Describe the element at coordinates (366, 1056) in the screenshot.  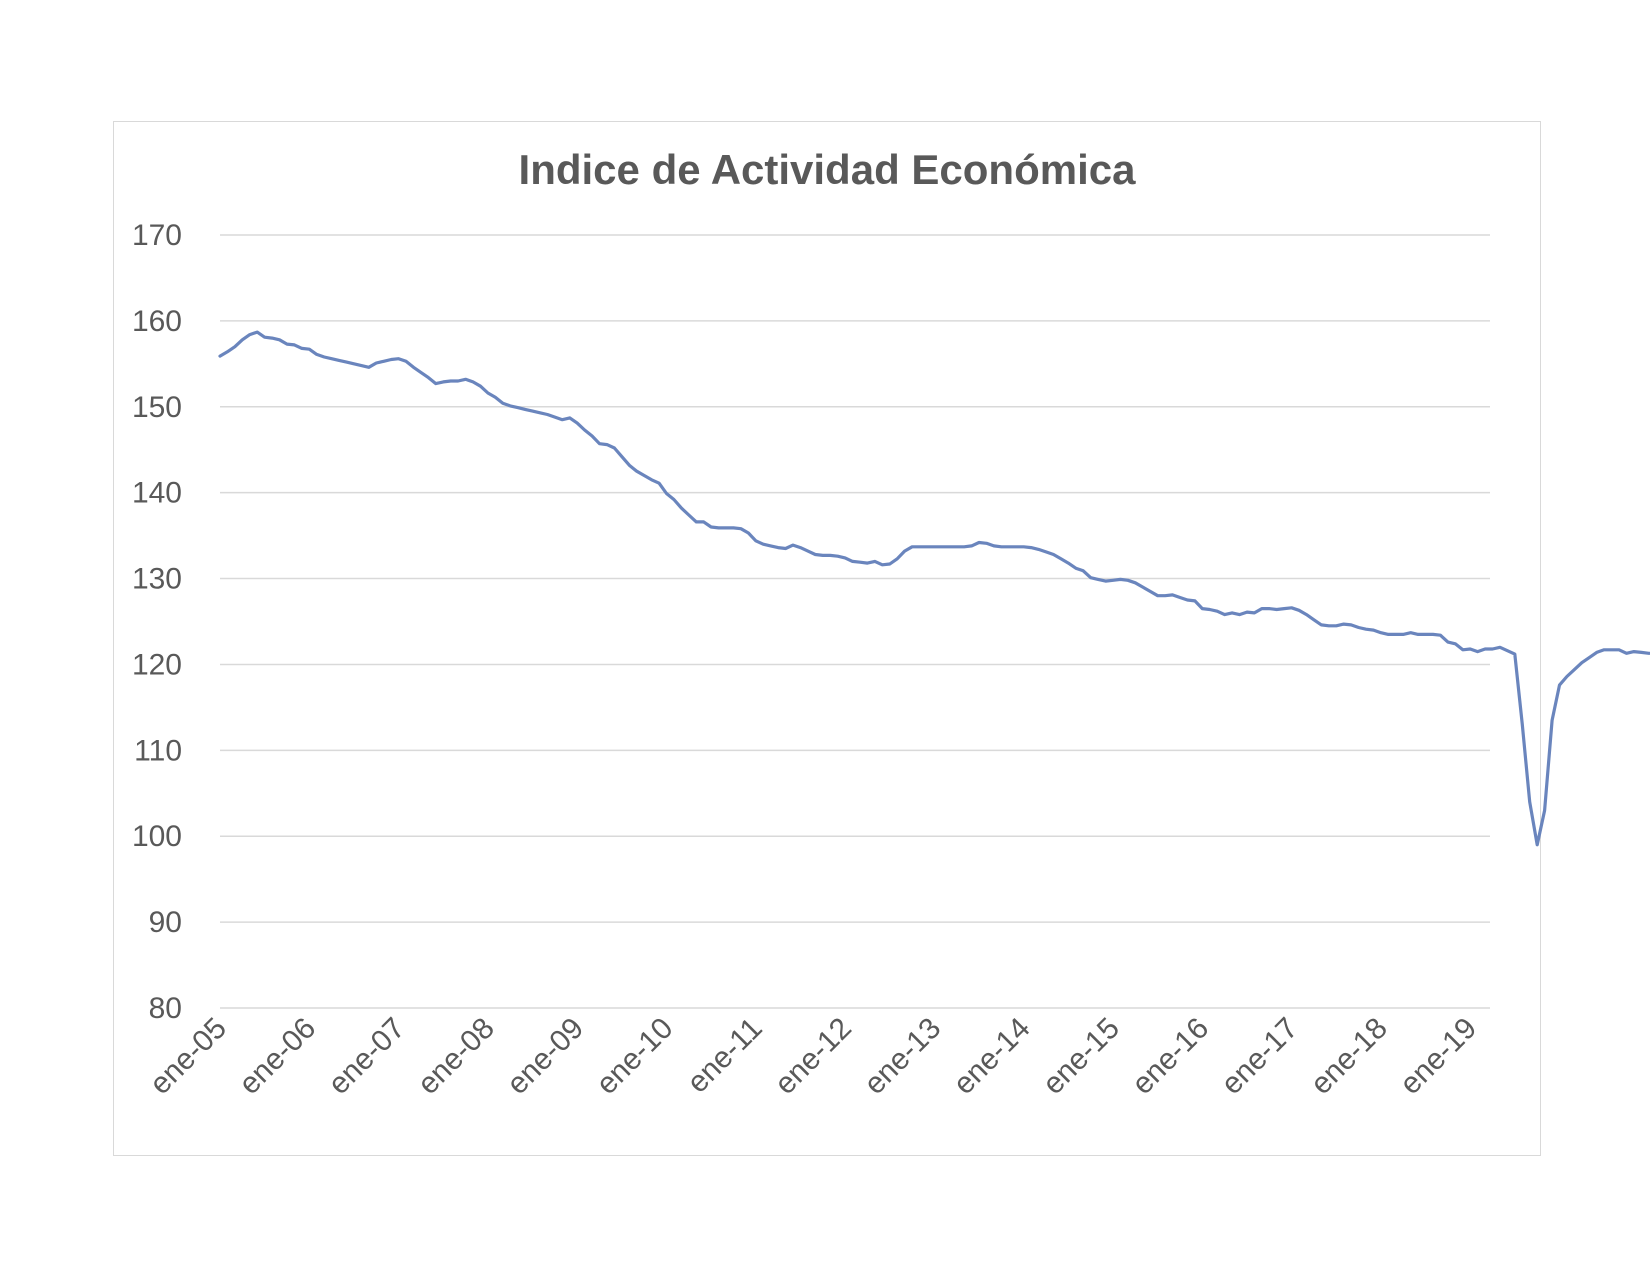
I see `x-tick-label: ene-07` at that location.